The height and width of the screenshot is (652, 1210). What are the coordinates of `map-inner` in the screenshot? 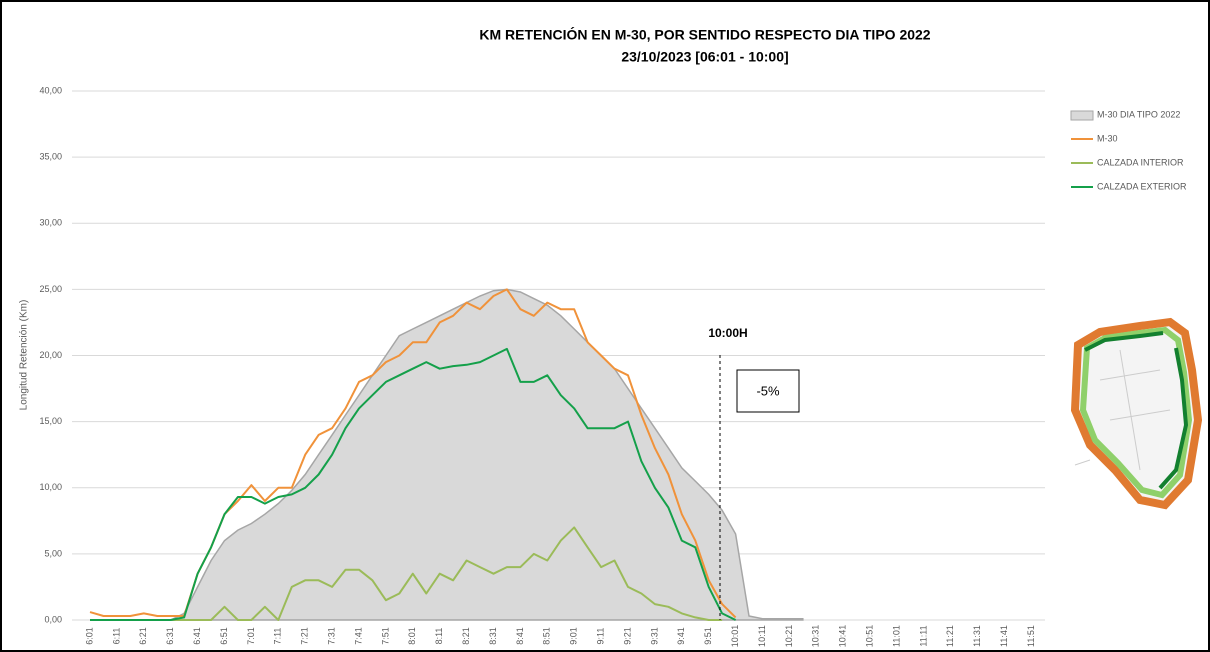 It's located at (1136, 412).